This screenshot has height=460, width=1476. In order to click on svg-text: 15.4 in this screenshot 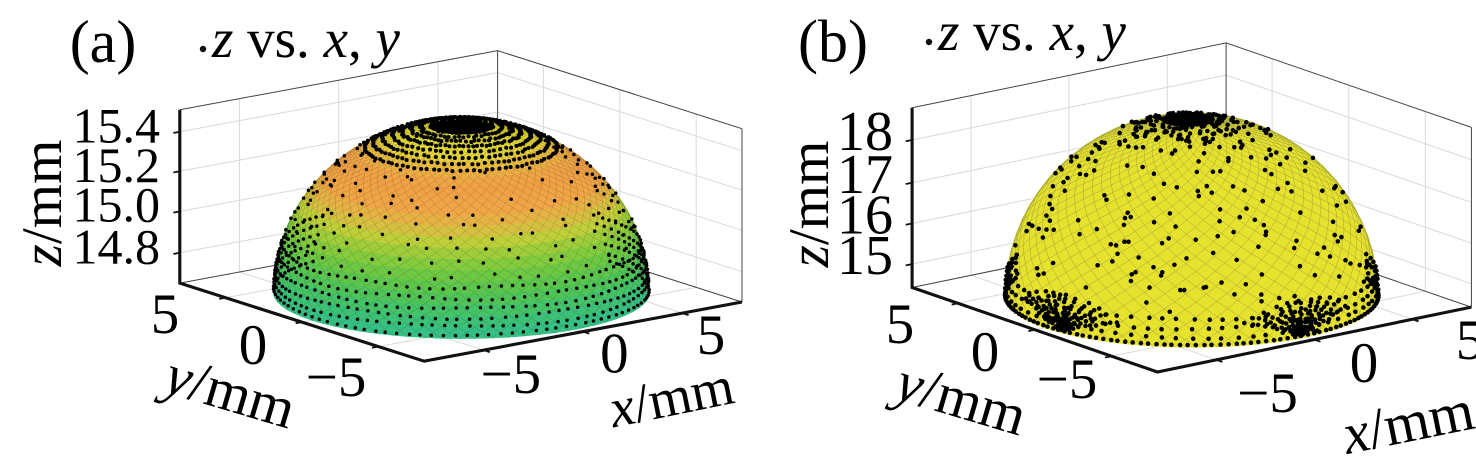, I will do `click(117, 125)`.